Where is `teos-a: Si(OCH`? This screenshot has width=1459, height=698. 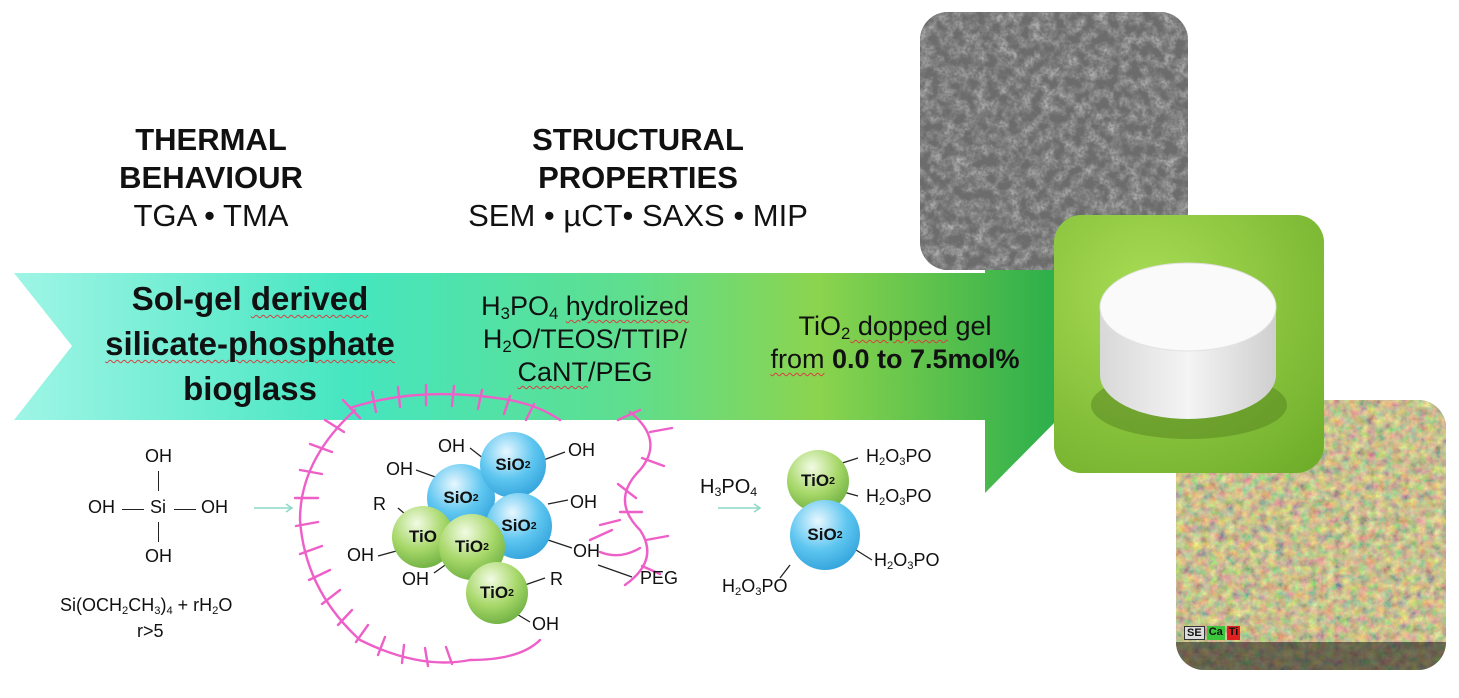
teos-a: Si(OCH is located at coordinates (91, 605).